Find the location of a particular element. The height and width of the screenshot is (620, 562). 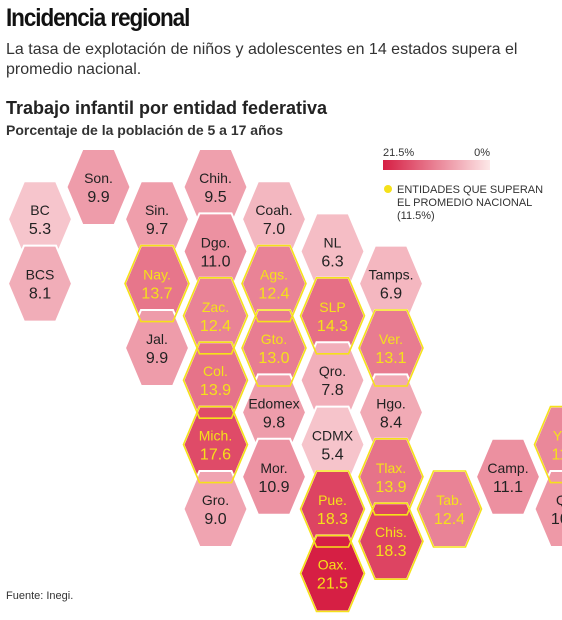

source-note: Fuente: Inegi. is located at coordinates (40, 596).